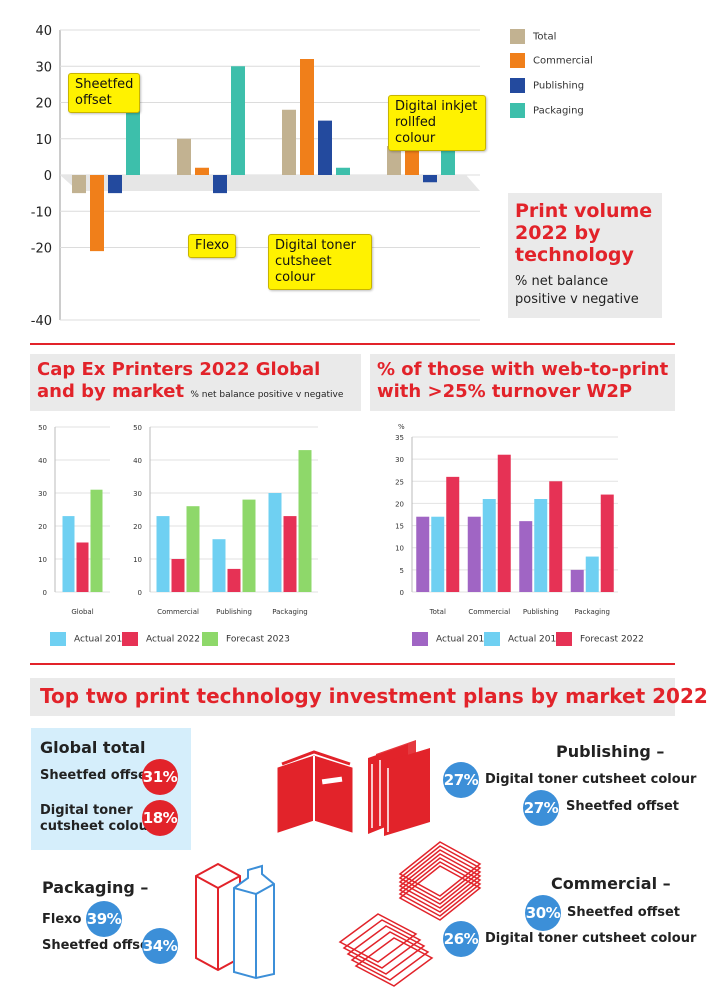  What do you see at coordinates (137, 560) in the screenshot?
I see `capex-y-tick-label: 10` at bounding box center [137, 560].